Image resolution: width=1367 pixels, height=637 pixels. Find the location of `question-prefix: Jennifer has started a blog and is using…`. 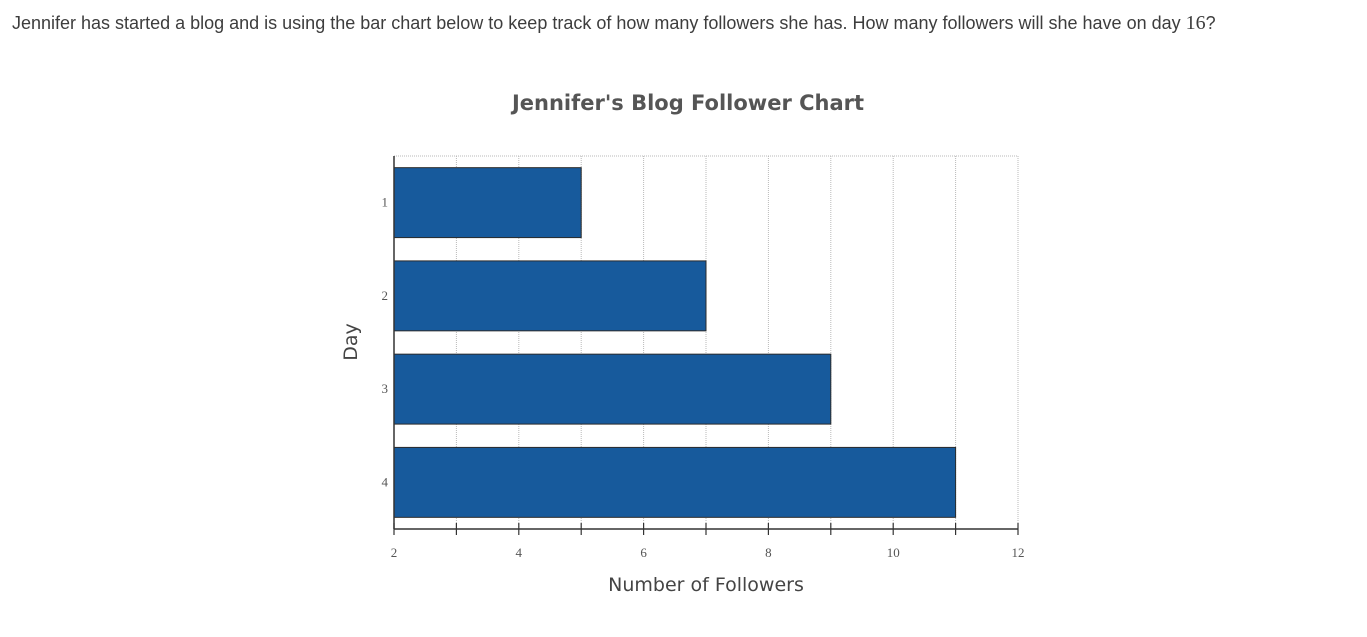

question-prefix: Jennifer has started a blog and is using… is located at coordinates (599, 23).